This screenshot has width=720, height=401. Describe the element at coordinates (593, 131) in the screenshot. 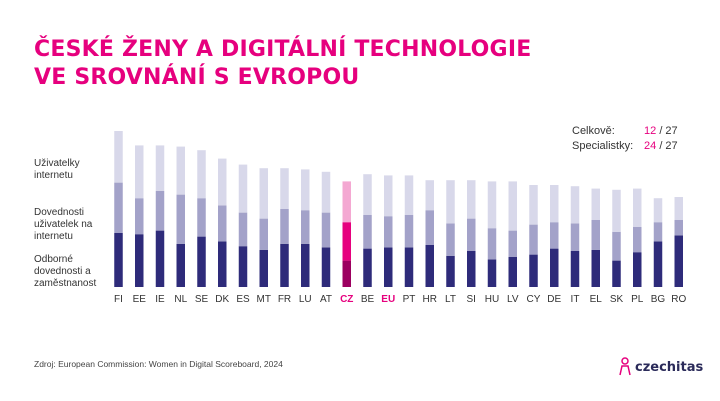

I see `ranking-overall-label: Celkově:` at that location.